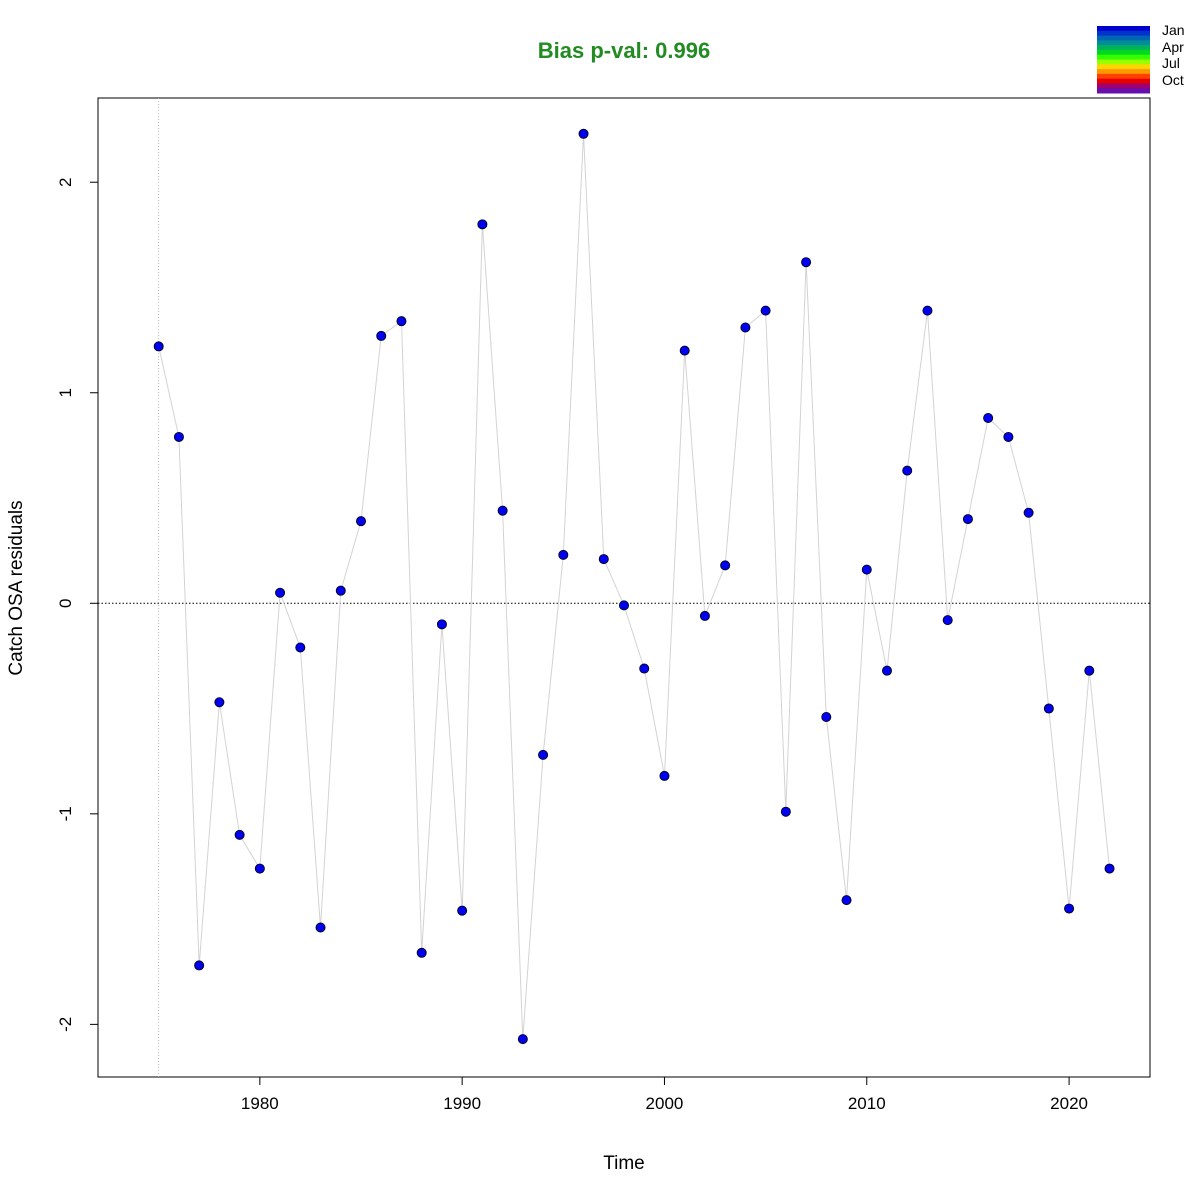 This screenshot has height=1200, width=1200. I want to click on y-axis: -2 -1 0 1 2, so click(77, 604).